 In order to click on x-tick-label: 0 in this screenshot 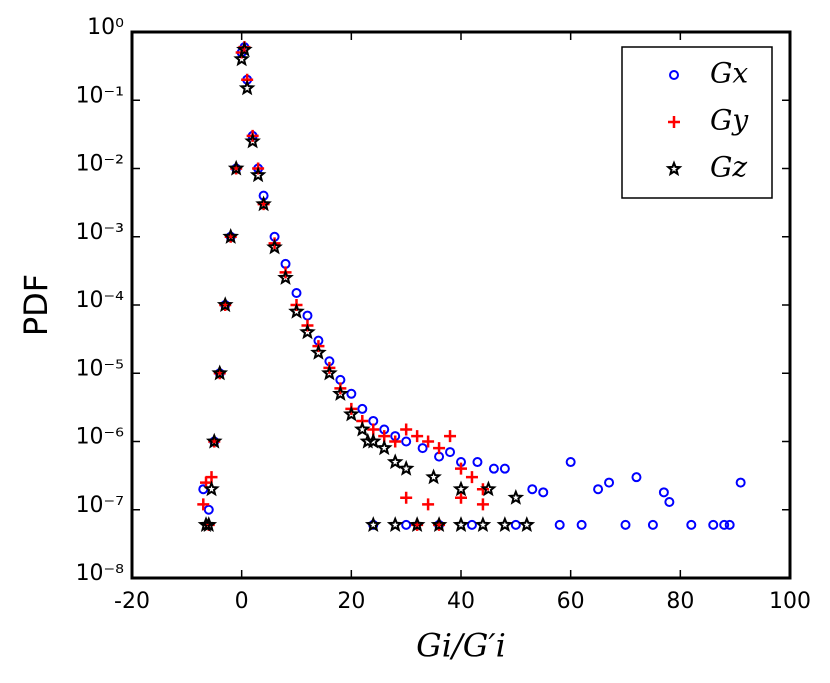, I will do `click(242, 601)`.